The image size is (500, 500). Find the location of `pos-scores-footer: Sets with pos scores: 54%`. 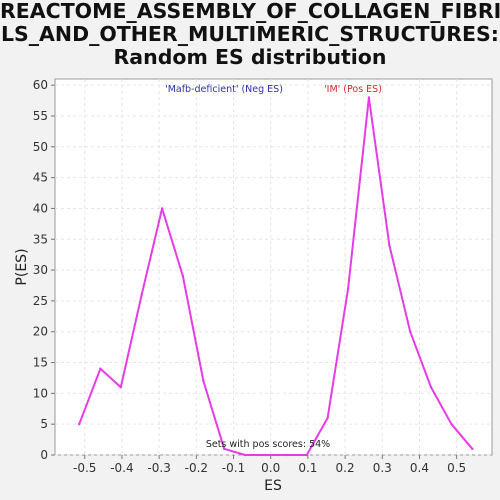

pos-scores-footer: Sets with pos scores: 54% is located at coordinates (268, 444).